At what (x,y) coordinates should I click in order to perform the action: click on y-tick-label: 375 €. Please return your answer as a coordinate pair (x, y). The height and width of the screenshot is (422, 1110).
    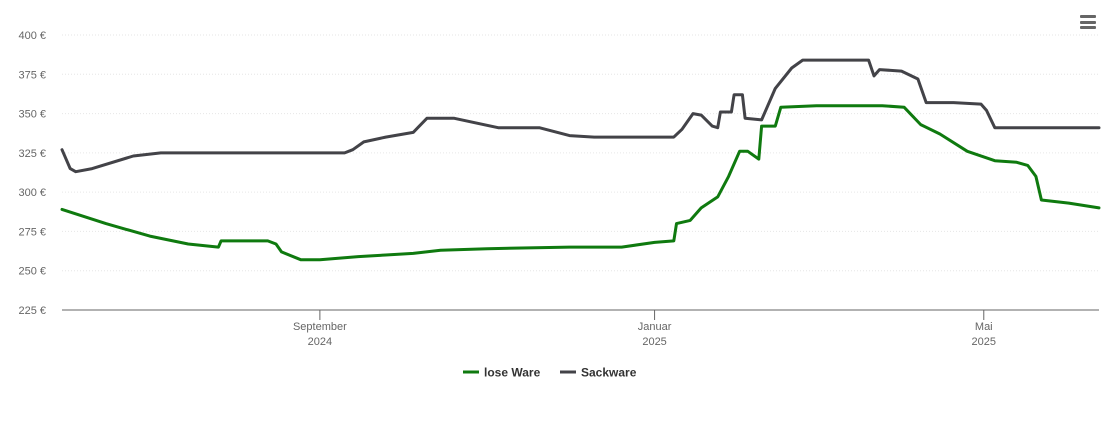
    Looking at the image, I should click on (32, 75).